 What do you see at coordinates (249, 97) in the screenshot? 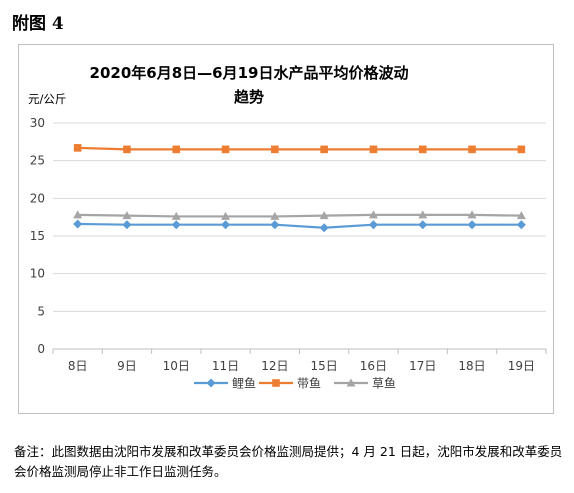
I see `chart-title-line: 趋势` at bounding box center [249, 97].